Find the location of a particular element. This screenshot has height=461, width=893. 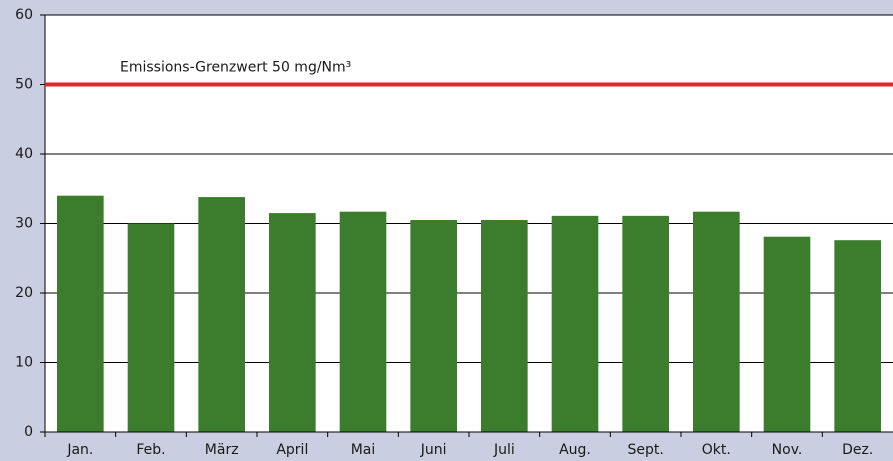

x-tick-label: Sept. is located at coordinates (646, 450).